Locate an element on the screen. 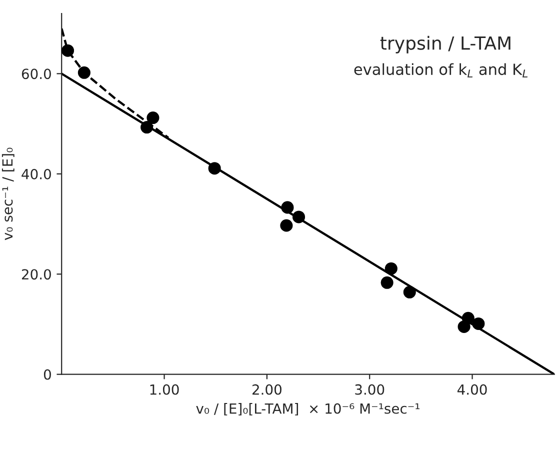 The height and width of the screenshot is (451, 560). x-axis-title: v₀ / [E]₀[L-TAM] × 10⁻⁶ M⁻¹sec⁻¹ is located at coordinates (308, 409).